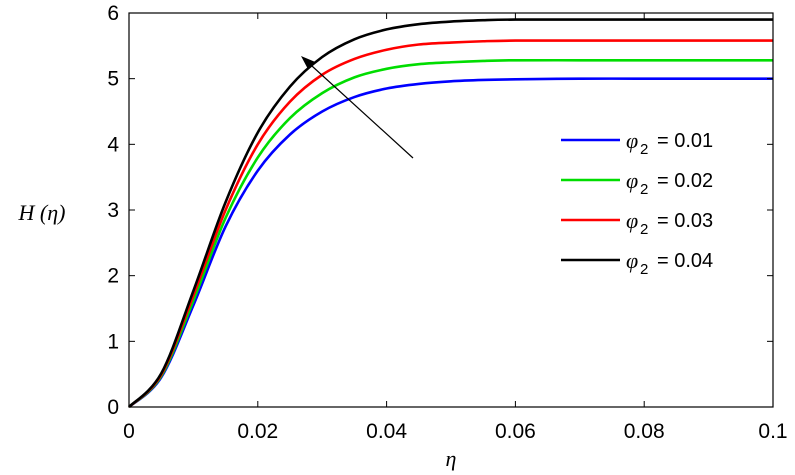  What do you see at coordinates (113, 276) in the screenshot?
I see `y-tick-label: 2` at bounding box center [113, 276].